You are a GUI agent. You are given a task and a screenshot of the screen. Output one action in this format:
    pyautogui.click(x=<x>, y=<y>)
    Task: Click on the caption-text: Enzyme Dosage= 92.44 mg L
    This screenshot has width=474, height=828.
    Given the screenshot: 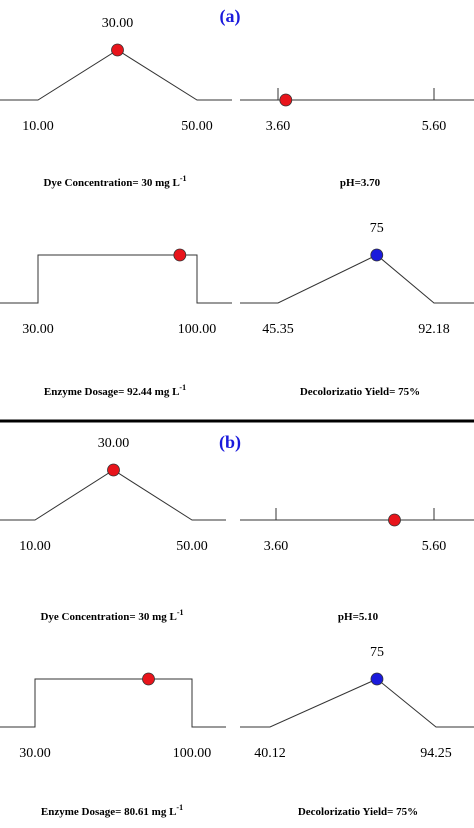 What is the action you would take?
    pyautogui.click(x=112, y=392)
    